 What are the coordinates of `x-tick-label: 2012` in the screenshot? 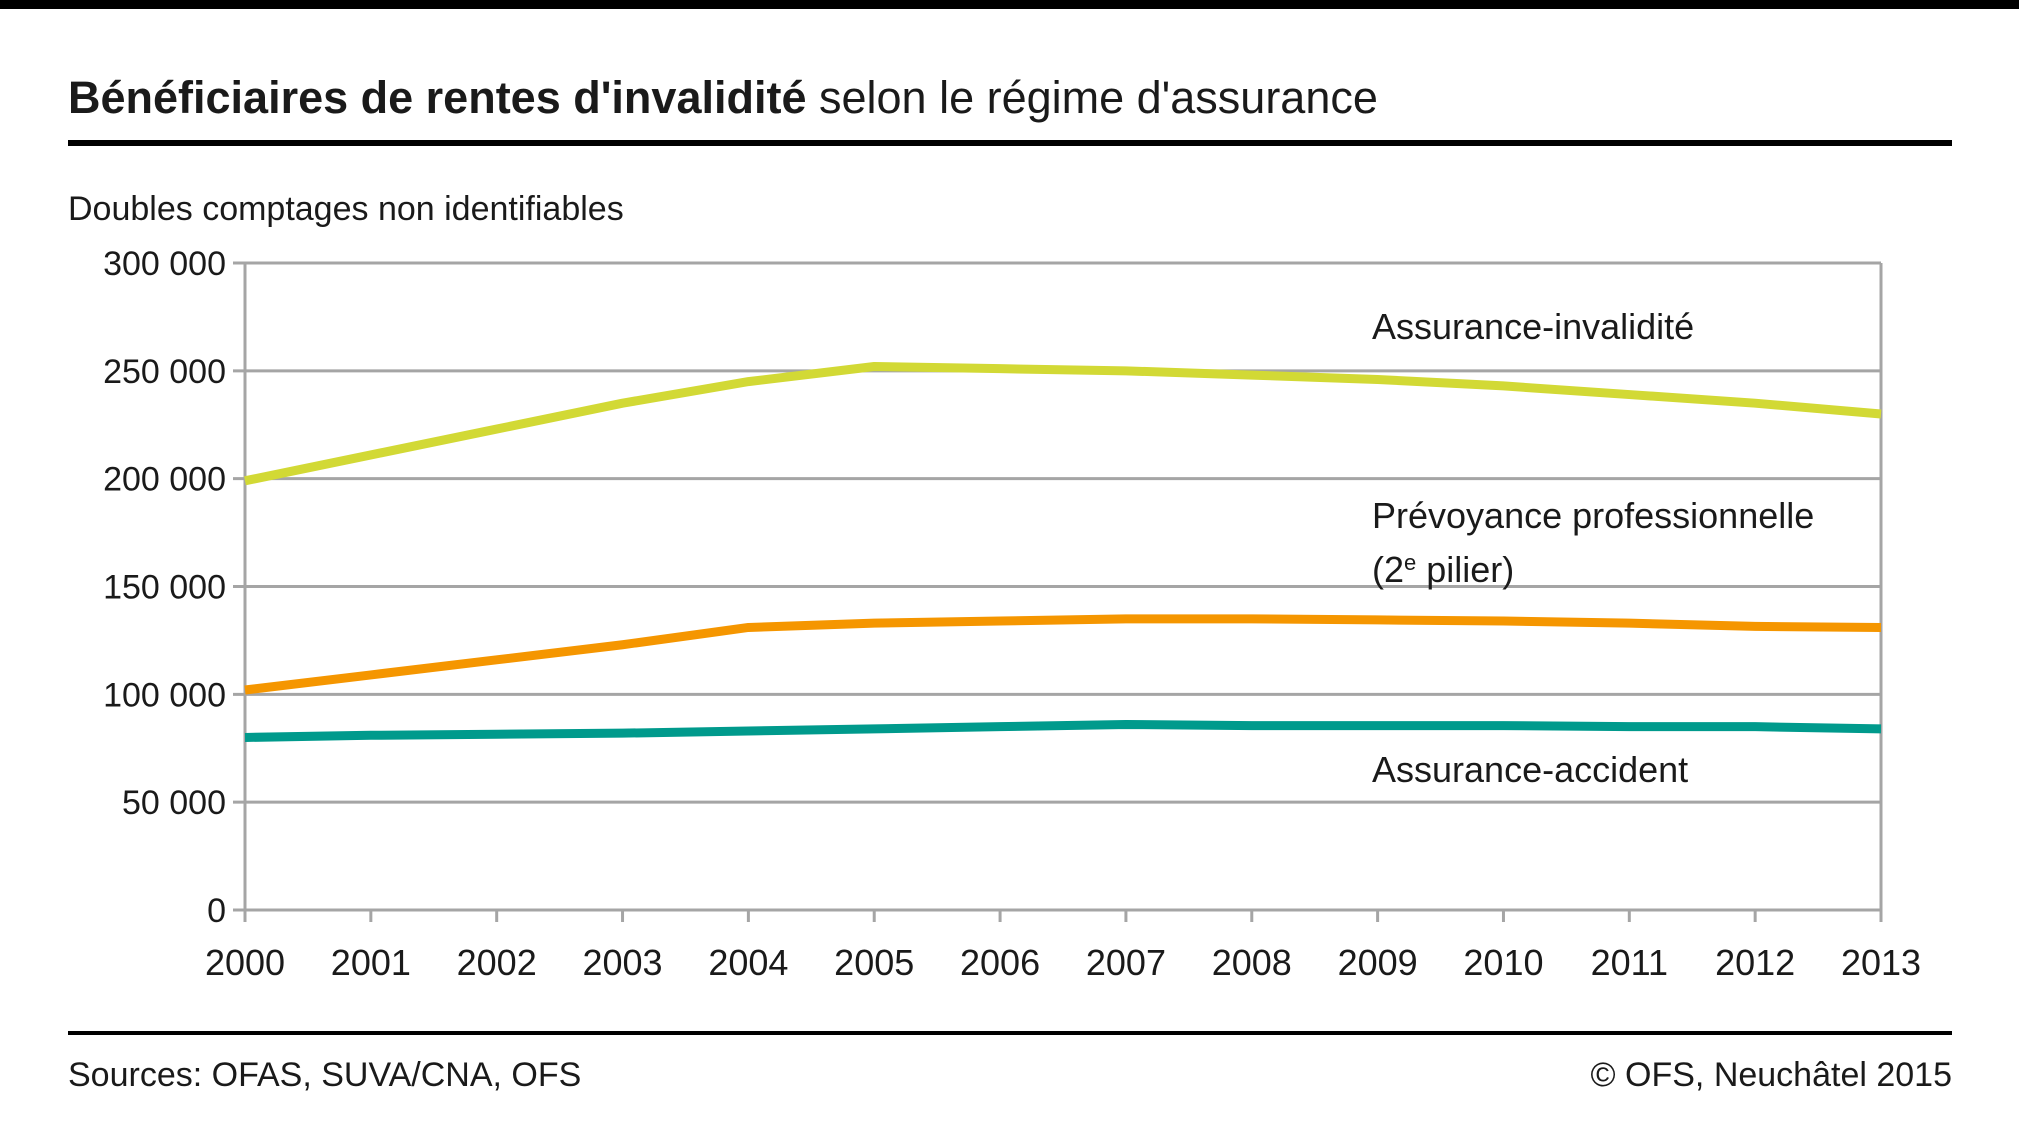 It's located at (1755, 962).